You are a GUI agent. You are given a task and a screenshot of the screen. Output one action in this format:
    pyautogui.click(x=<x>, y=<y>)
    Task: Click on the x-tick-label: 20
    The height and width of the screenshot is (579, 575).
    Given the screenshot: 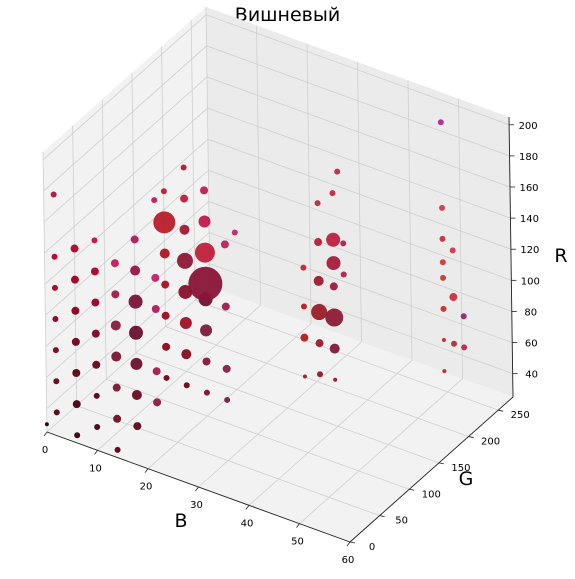 What is the action you would take?
    pyautogui.click(x=146, y=487)
    